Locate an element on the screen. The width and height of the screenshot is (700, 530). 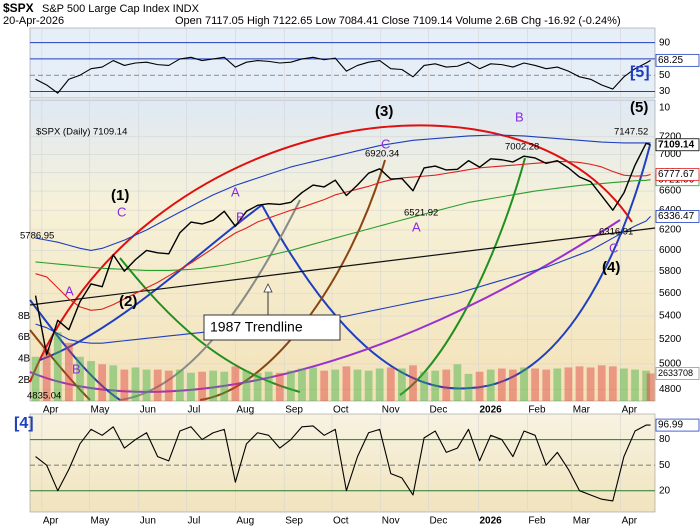
y-tick-label: 5400 is located at coordinates (670, 316).